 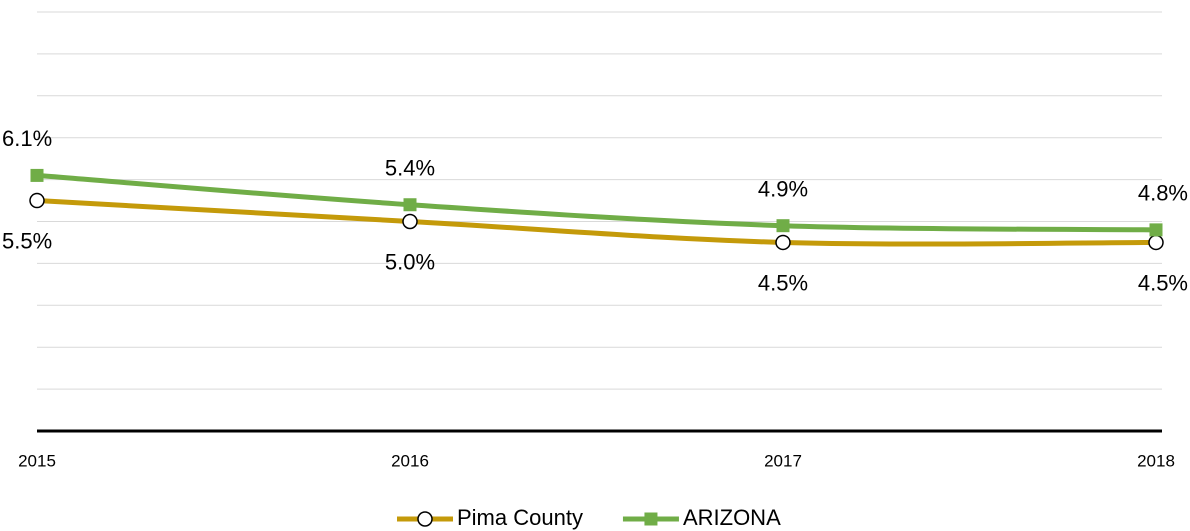 I want to click on data-label: 4.9%, so click(x=783, y=189).